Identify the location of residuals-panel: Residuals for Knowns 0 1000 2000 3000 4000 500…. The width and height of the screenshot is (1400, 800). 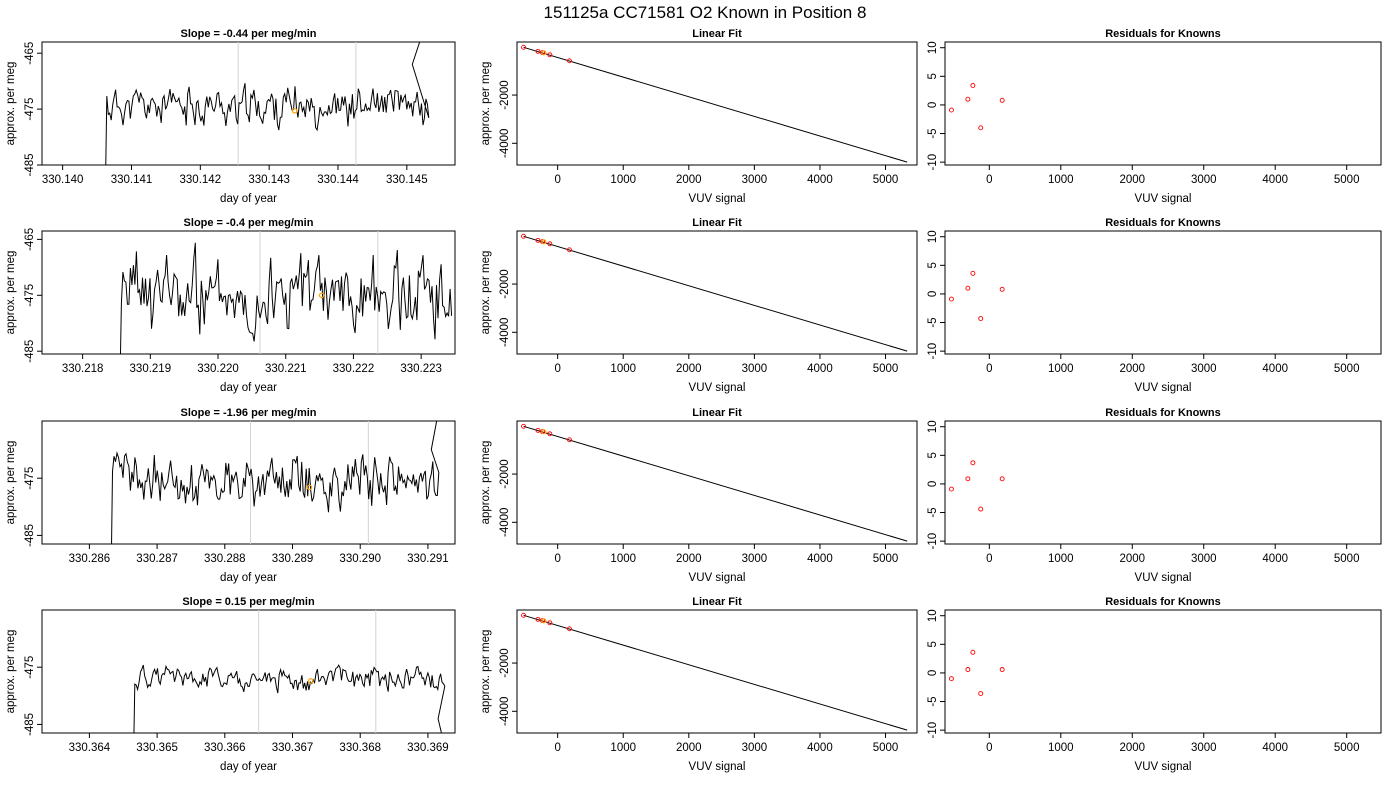
(1154, 684).